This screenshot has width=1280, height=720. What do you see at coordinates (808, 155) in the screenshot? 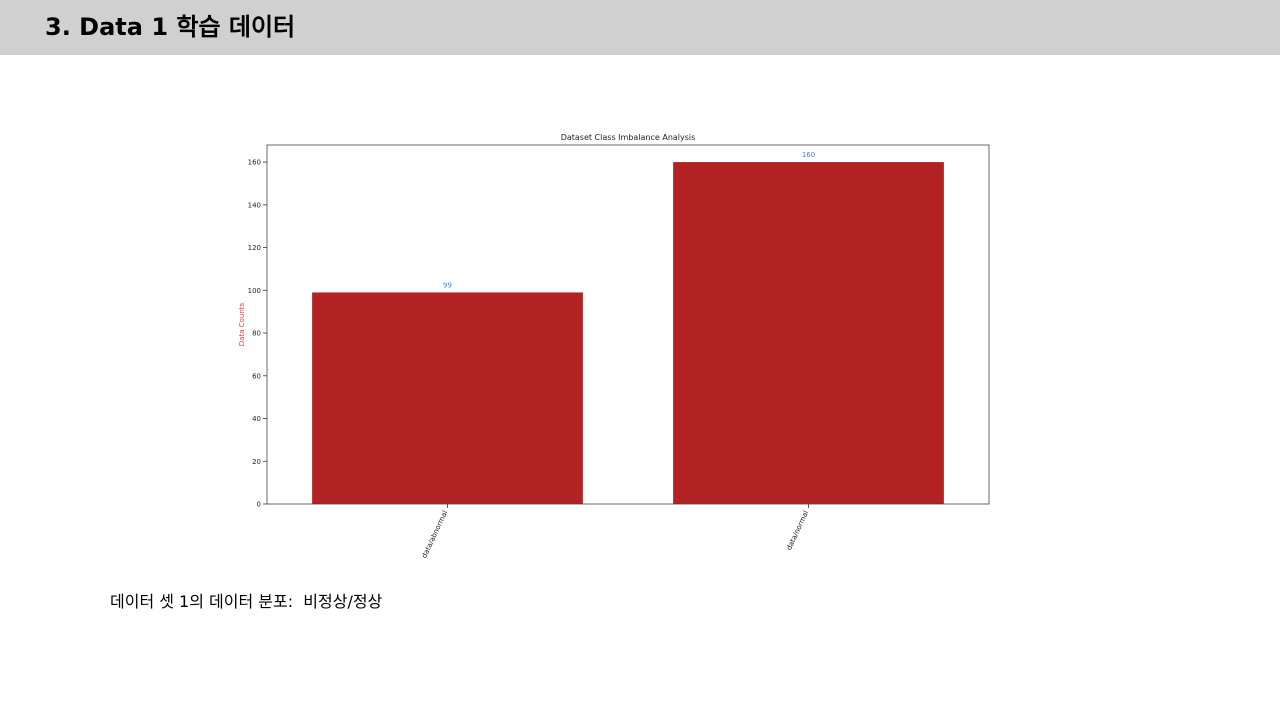
I see `data-label-1: 160` at bounding box center [808, 155].